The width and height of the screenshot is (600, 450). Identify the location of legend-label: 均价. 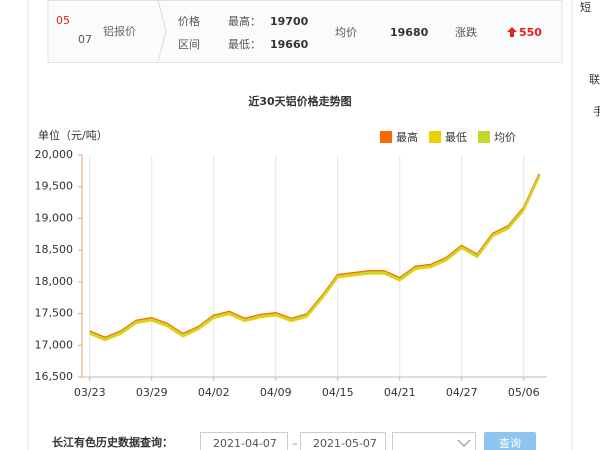
(505, 137).